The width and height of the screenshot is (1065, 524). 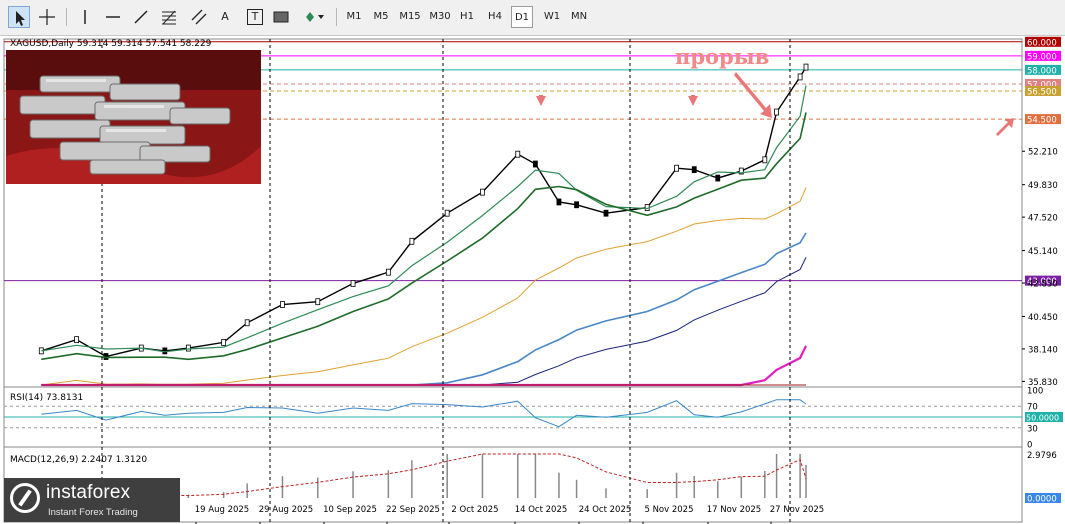 I want to click on rsi-scale-label: 0, so click(x=1029, y=446).